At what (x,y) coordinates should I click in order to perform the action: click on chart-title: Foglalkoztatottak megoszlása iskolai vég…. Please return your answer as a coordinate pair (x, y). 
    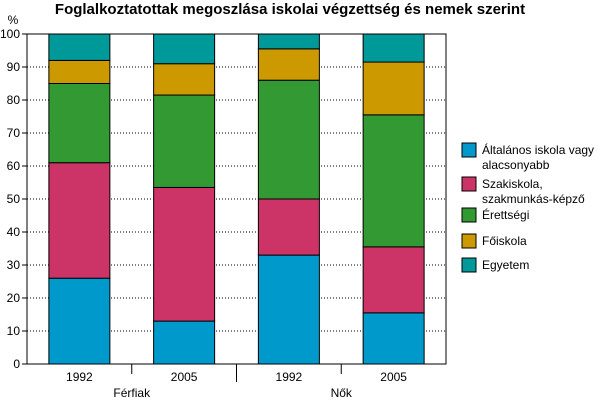
    Looking at the image, I should click on (290, 9).